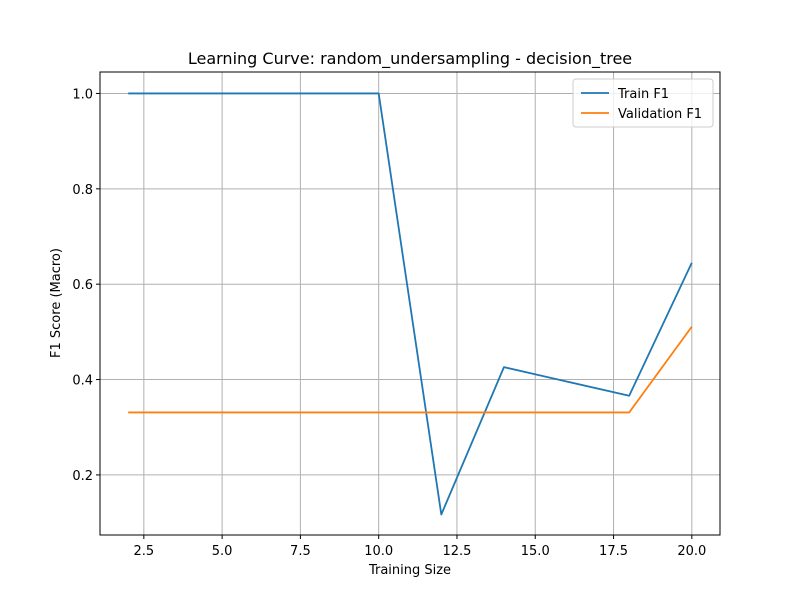 Image resolution: width=800 pixels, height=600 pixels. Describe the element at coordinates (410, 370) in the screenshot. I see `series-line-validation-f1` at that location.